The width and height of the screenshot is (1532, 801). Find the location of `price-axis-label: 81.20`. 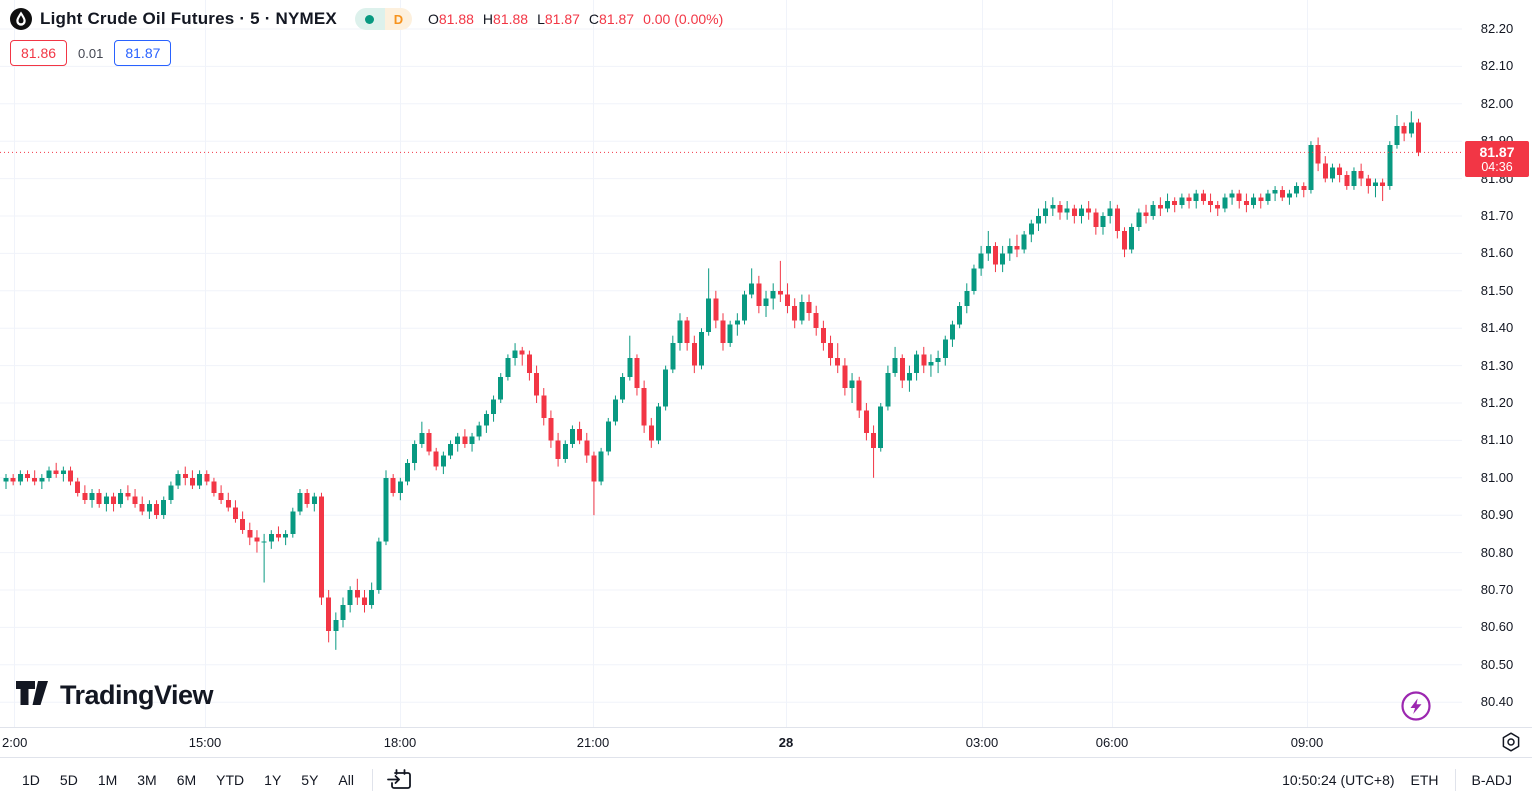

price-axis-label: 81.20 is located at coordinates (1497, 402).